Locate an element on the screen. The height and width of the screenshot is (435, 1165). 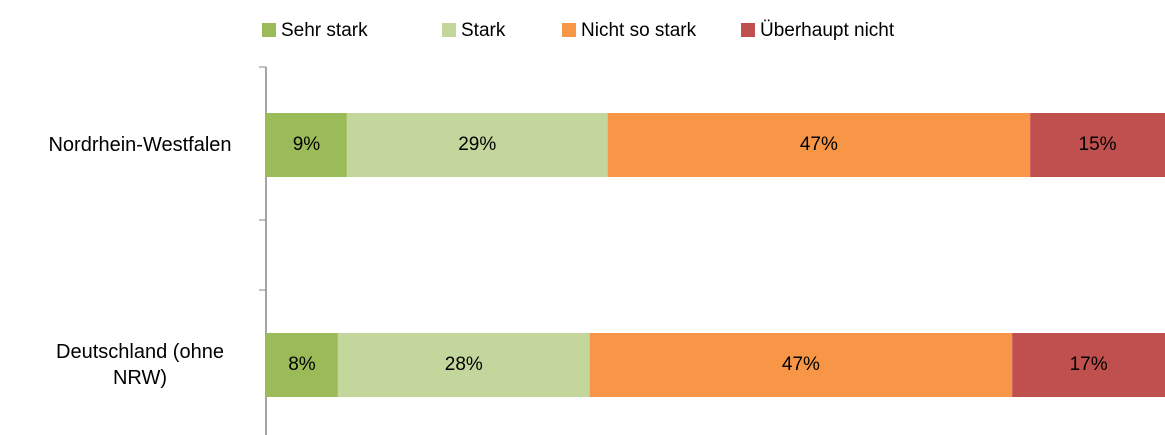
value-label: 15% is located at coordinates (1098, 144).